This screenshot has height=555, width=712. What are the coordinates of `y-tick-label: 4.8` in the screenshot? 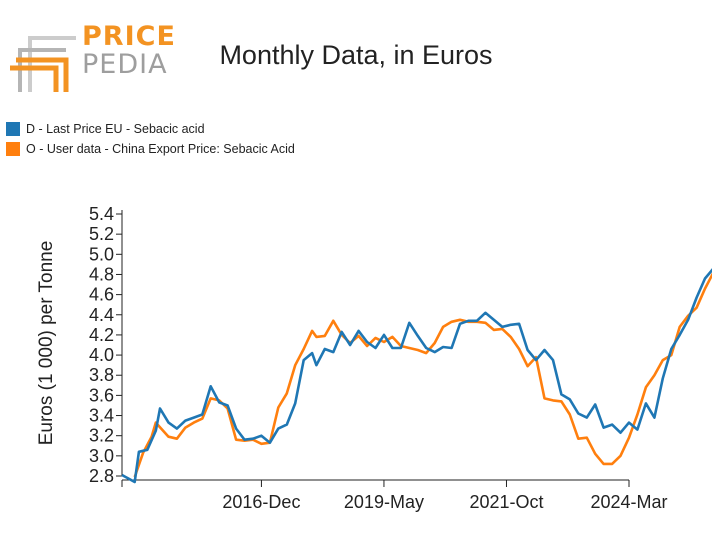 It's located at (101, 274).